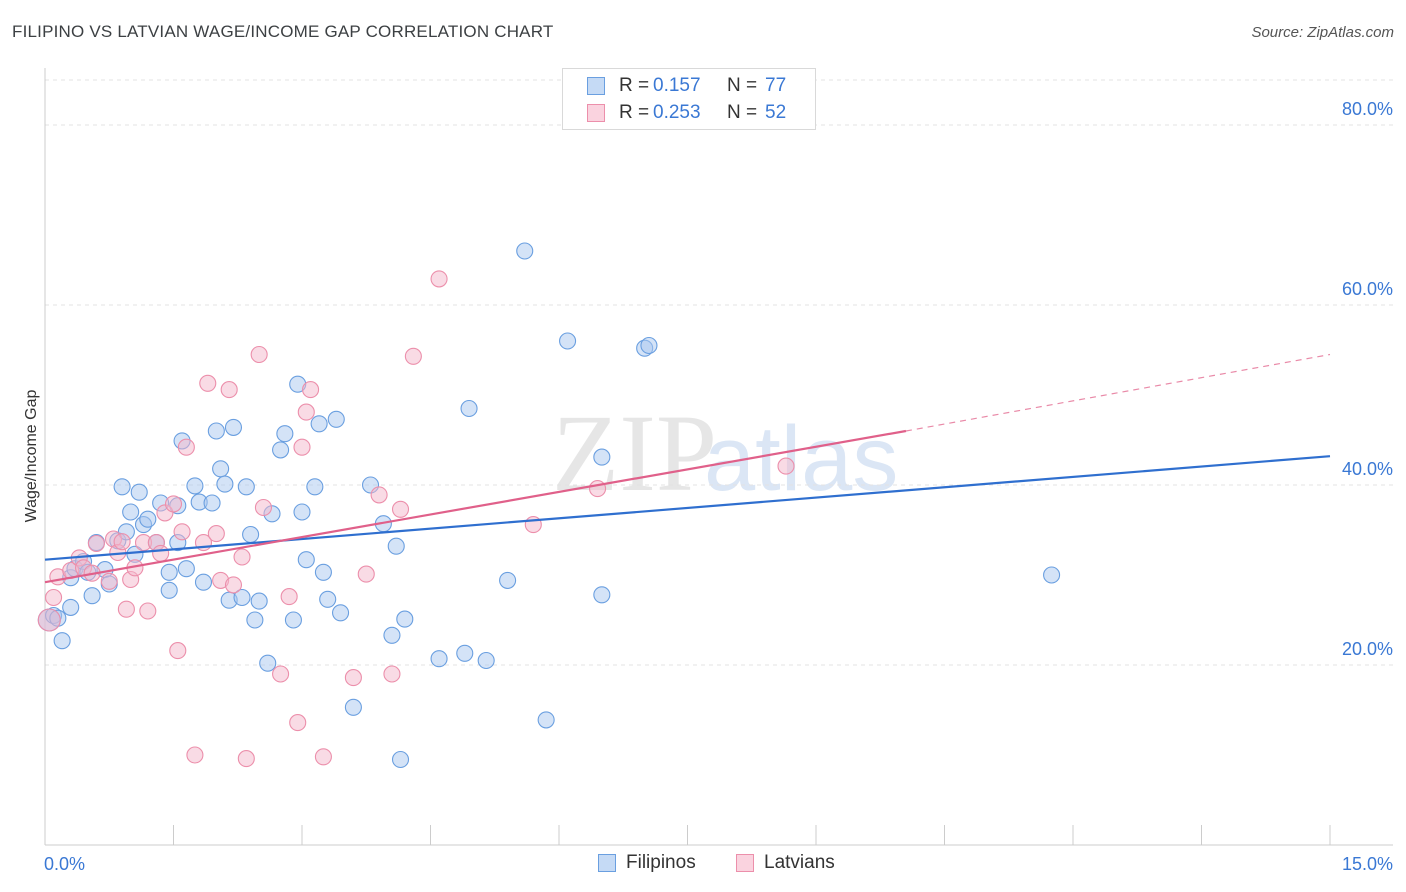 The image size is (1406, 892). What do you see at coordinates (1367, 469) in the screenshot?
I see `y-tick-label: 40.0%` at bounding box center [1367, 469].